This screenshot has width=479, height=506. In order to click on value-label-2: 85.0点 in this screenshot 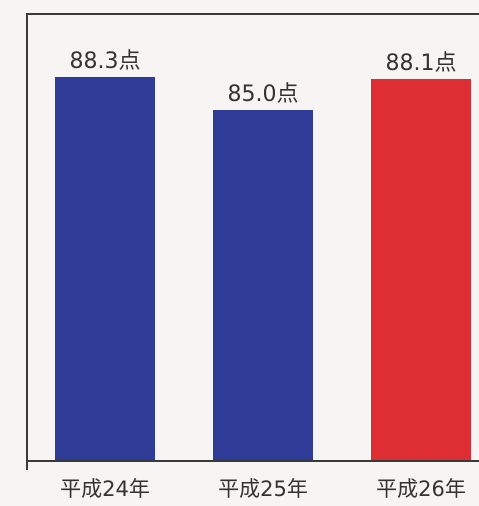, I will do `click(263, 94)`.